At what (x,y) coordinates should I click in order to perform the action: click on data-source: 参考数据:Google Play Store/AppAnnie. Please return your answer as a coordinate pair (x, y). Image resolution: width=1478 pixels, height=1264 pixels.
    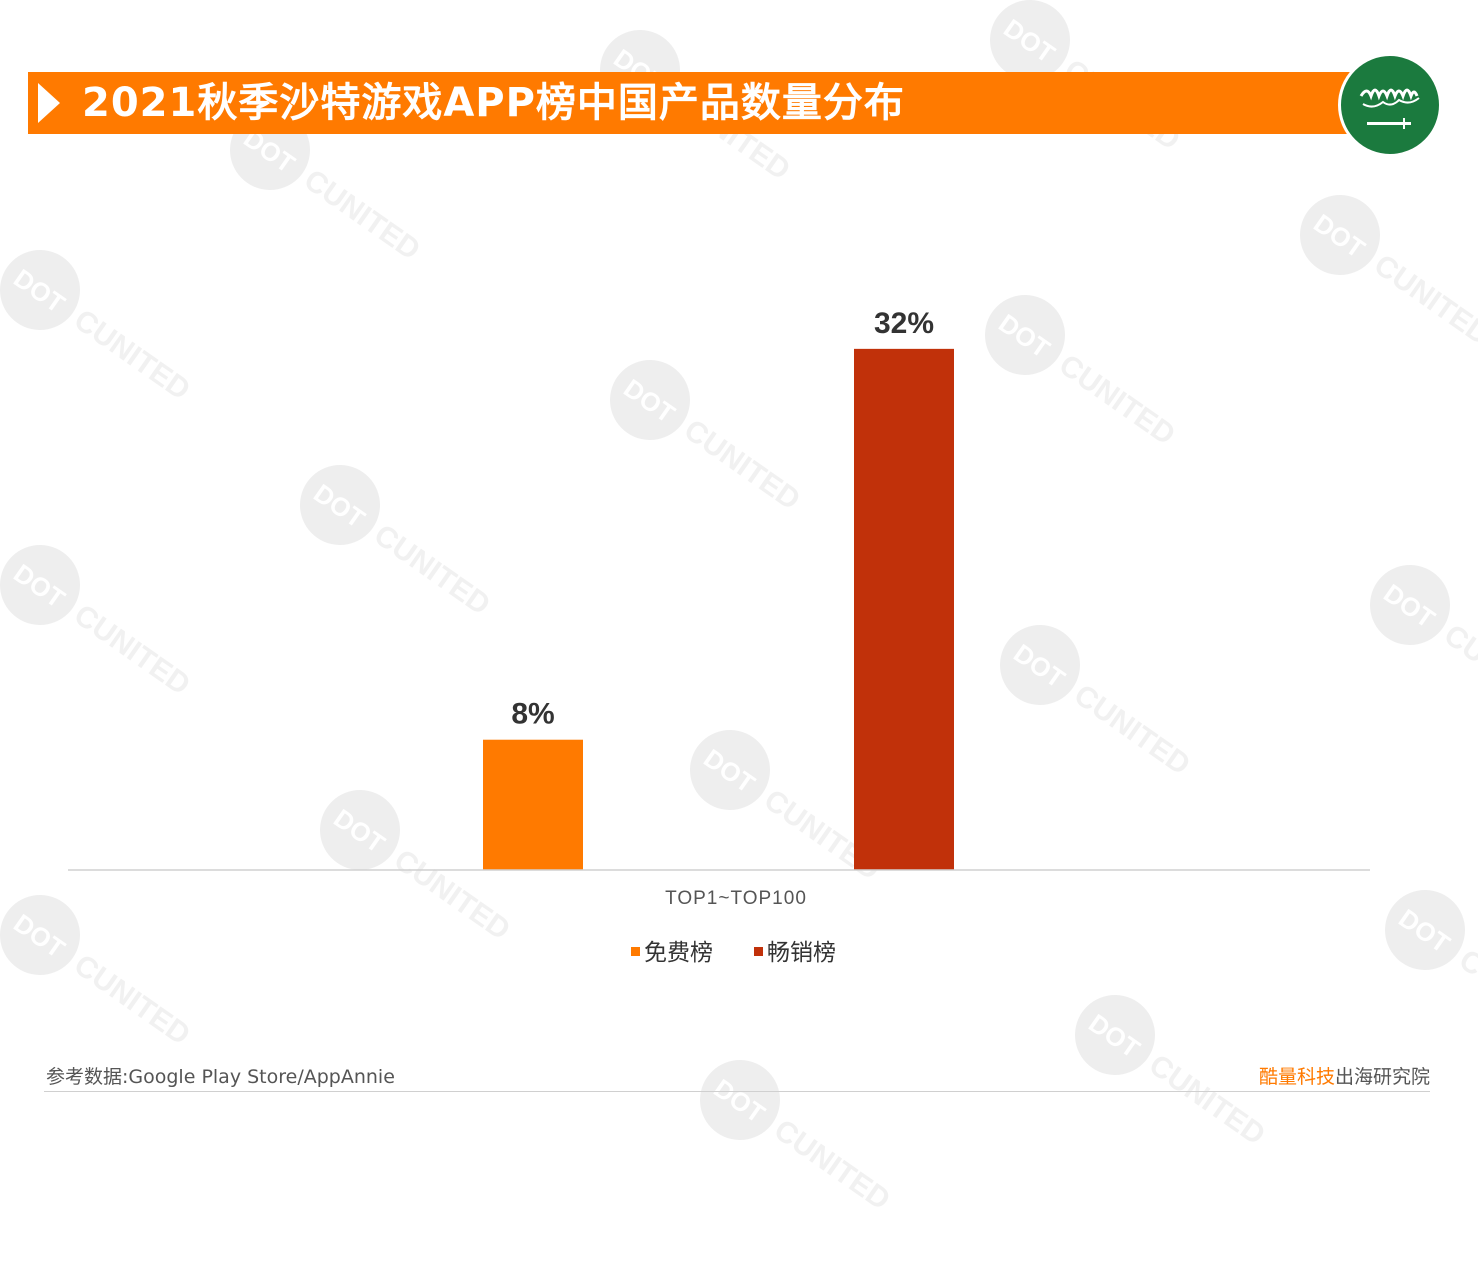
    Looking at the image, I should click on (220, 1077).